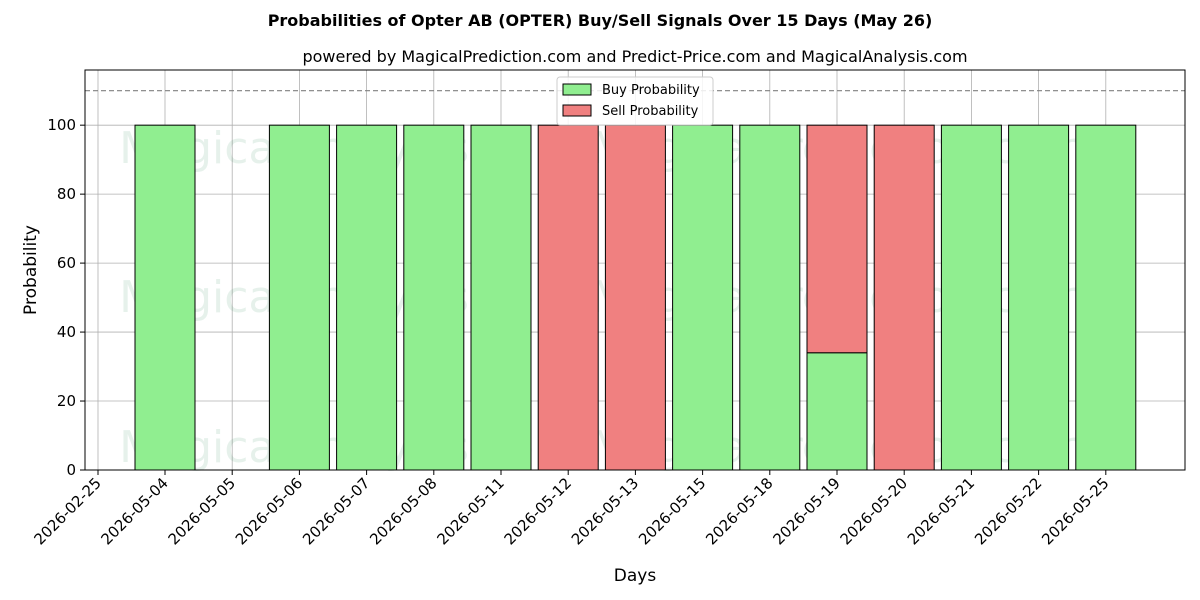 This screenshot has height=600, width=1200. What do you see at coordinates (635, 576) in the screenshot?
I see `x-axis-label: Days` at bounding box center [635, 576].